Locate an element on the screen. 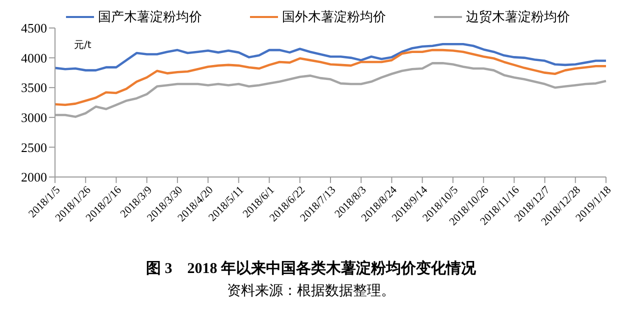  text: 图 3 2018 年以来中国各类木薯淀粉均价变化情况 is located at coordinates (311, 268).